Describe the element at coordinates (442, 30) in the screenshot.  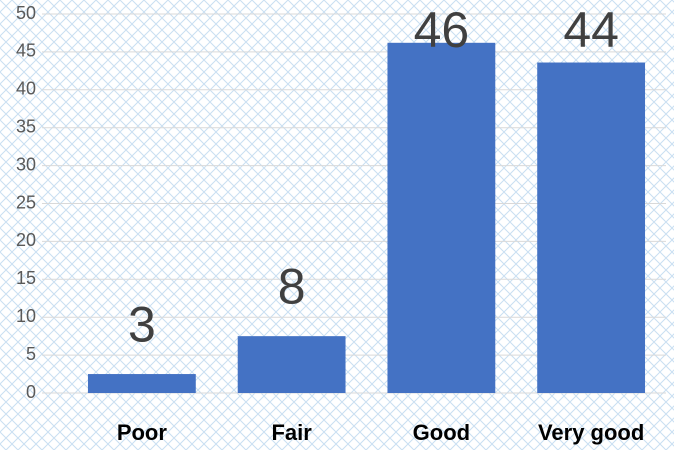
I see `data-label: 46` at that location.